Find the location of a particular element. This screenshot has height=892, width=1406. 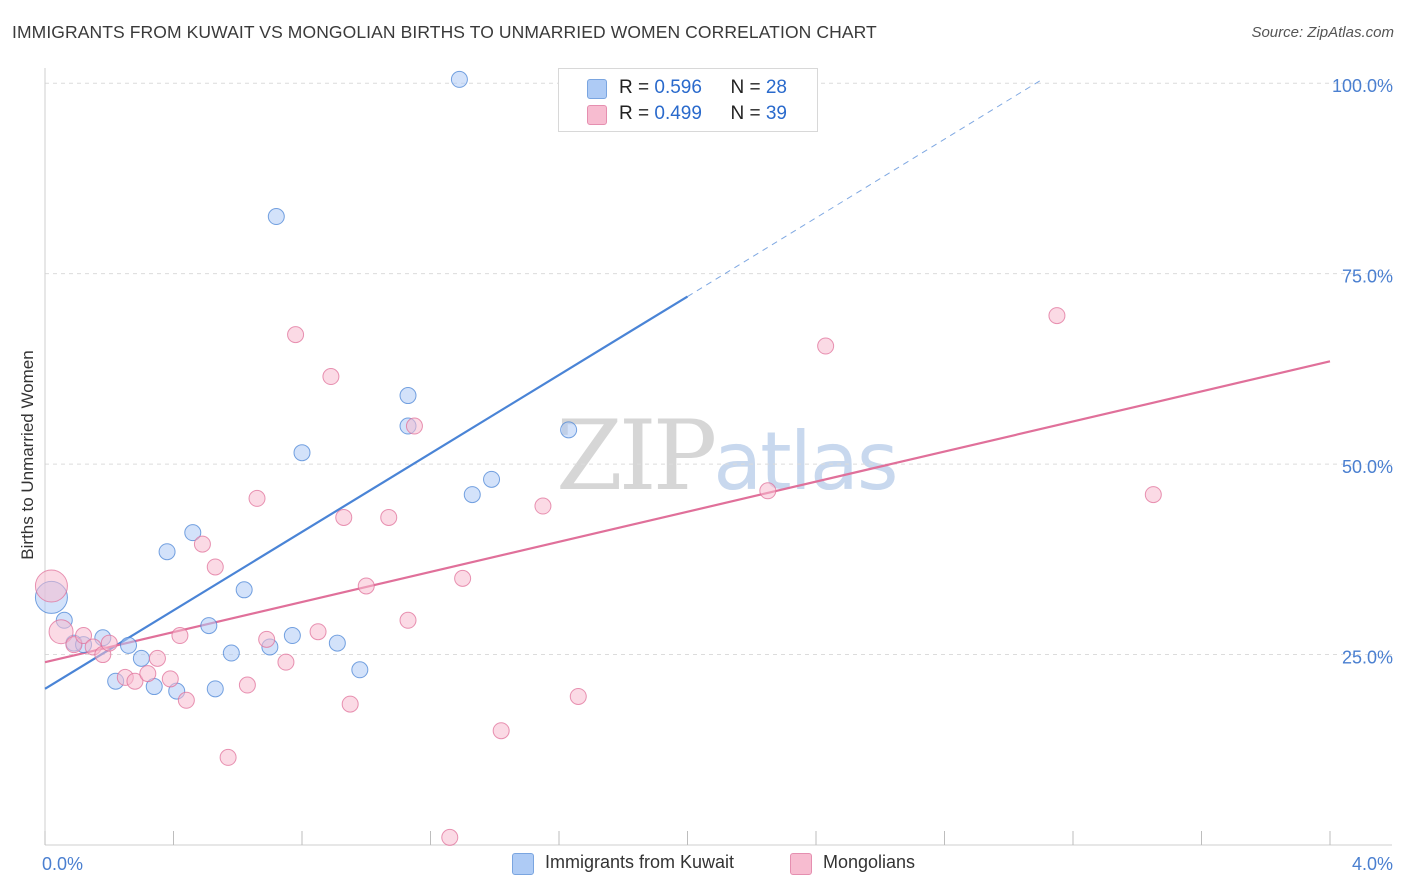

legend-r-value: 0.499 is located at coordinates (678, 113).